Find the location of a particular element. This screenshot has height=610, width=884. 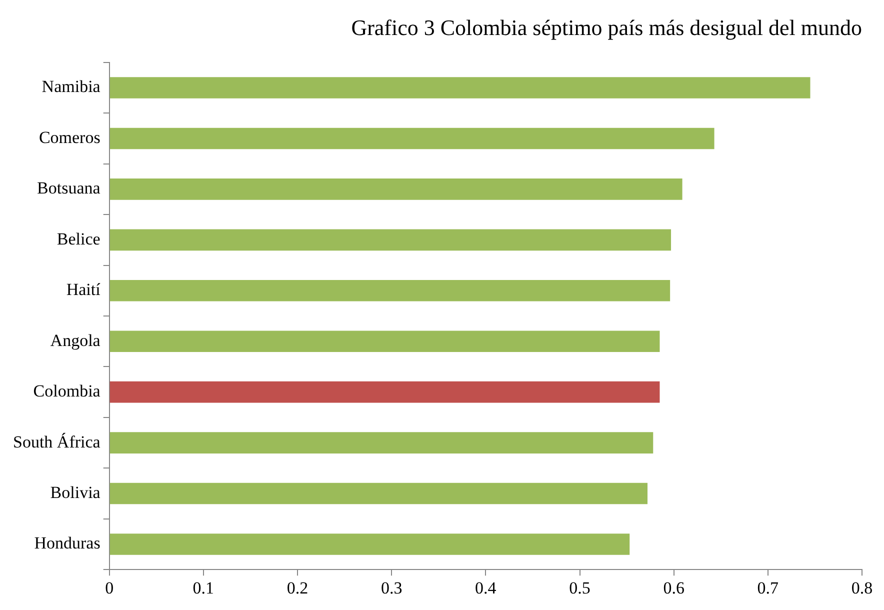

y-tick-label: Namibia is located at coordinates (71, 86).